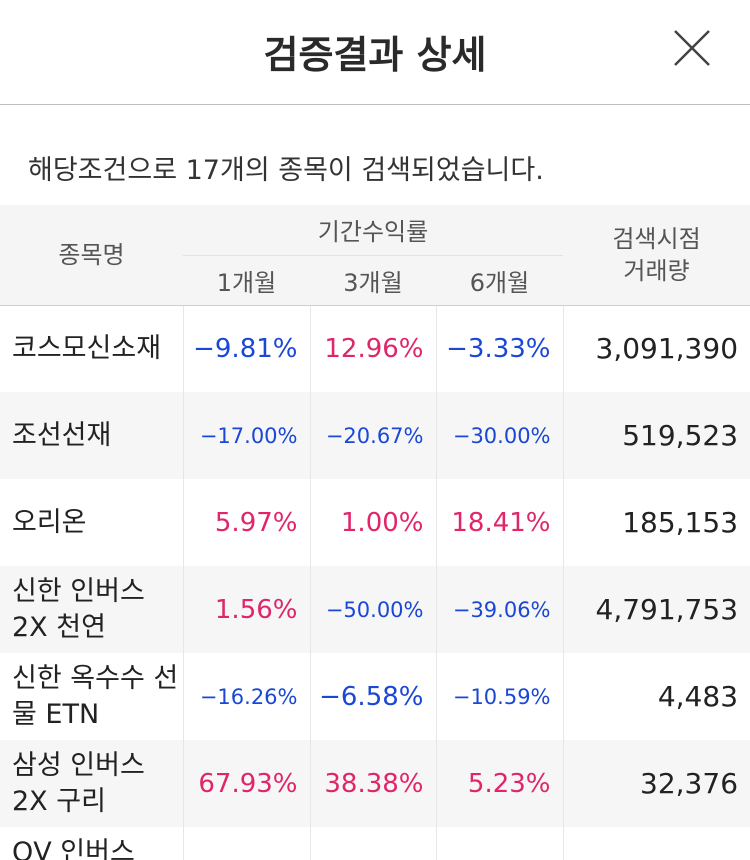  I want to click on stock-name: 신한 인버스 2X 천연, so click(92, 609).